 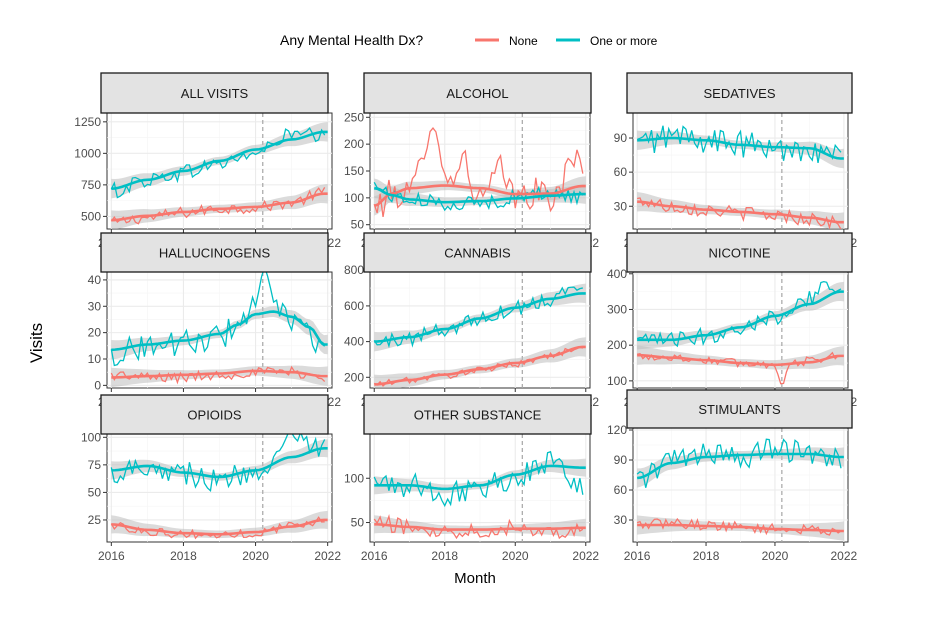 I want to click on y-tick-label: 400, so click(x=354, y=342).